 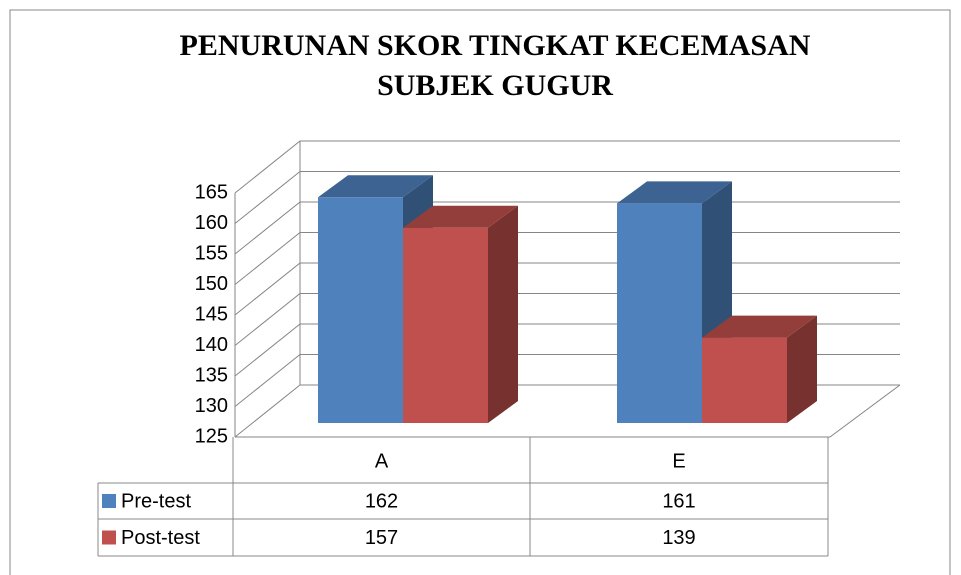 I want to click on table-value: 139, so click(x=678, y=538).